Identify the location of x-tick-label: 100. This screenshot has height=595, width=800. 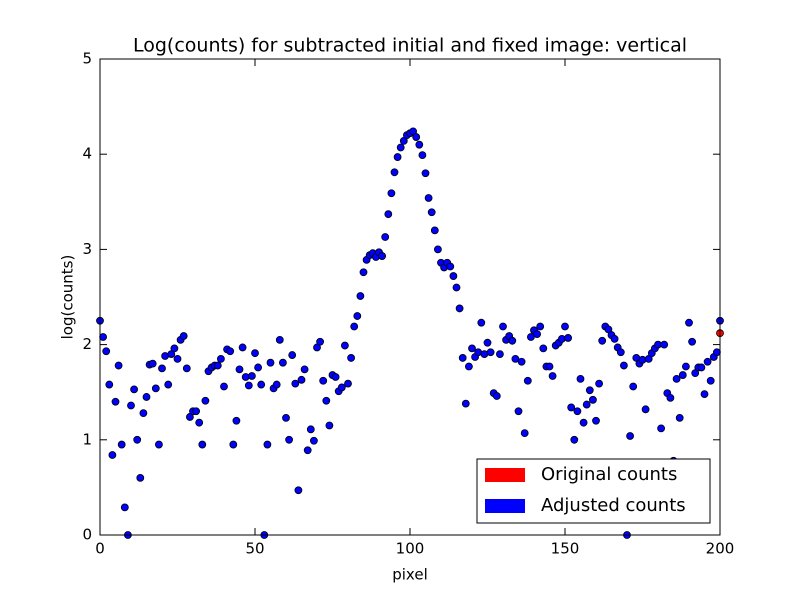
(410, 549).